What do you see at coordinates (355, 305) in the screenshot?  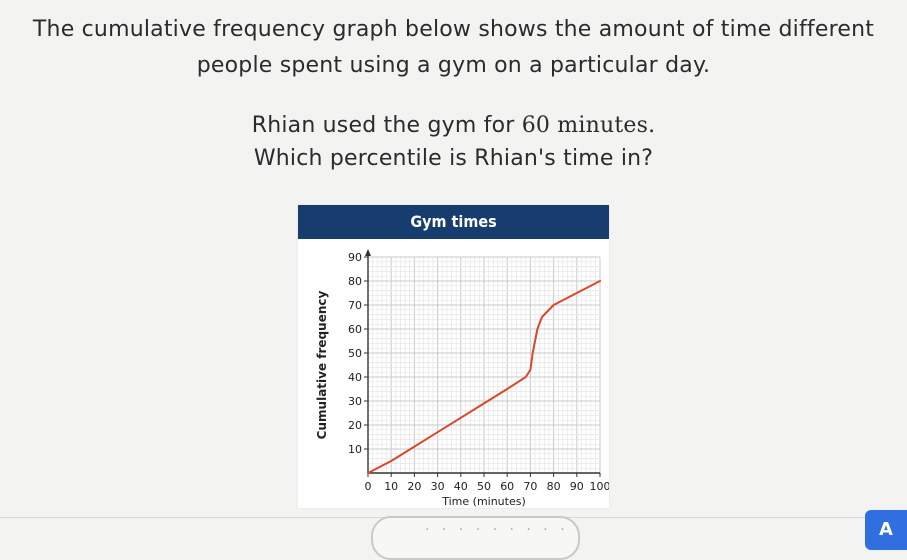 I see `y-tick-label: 70` at bounding box center [355, 305].